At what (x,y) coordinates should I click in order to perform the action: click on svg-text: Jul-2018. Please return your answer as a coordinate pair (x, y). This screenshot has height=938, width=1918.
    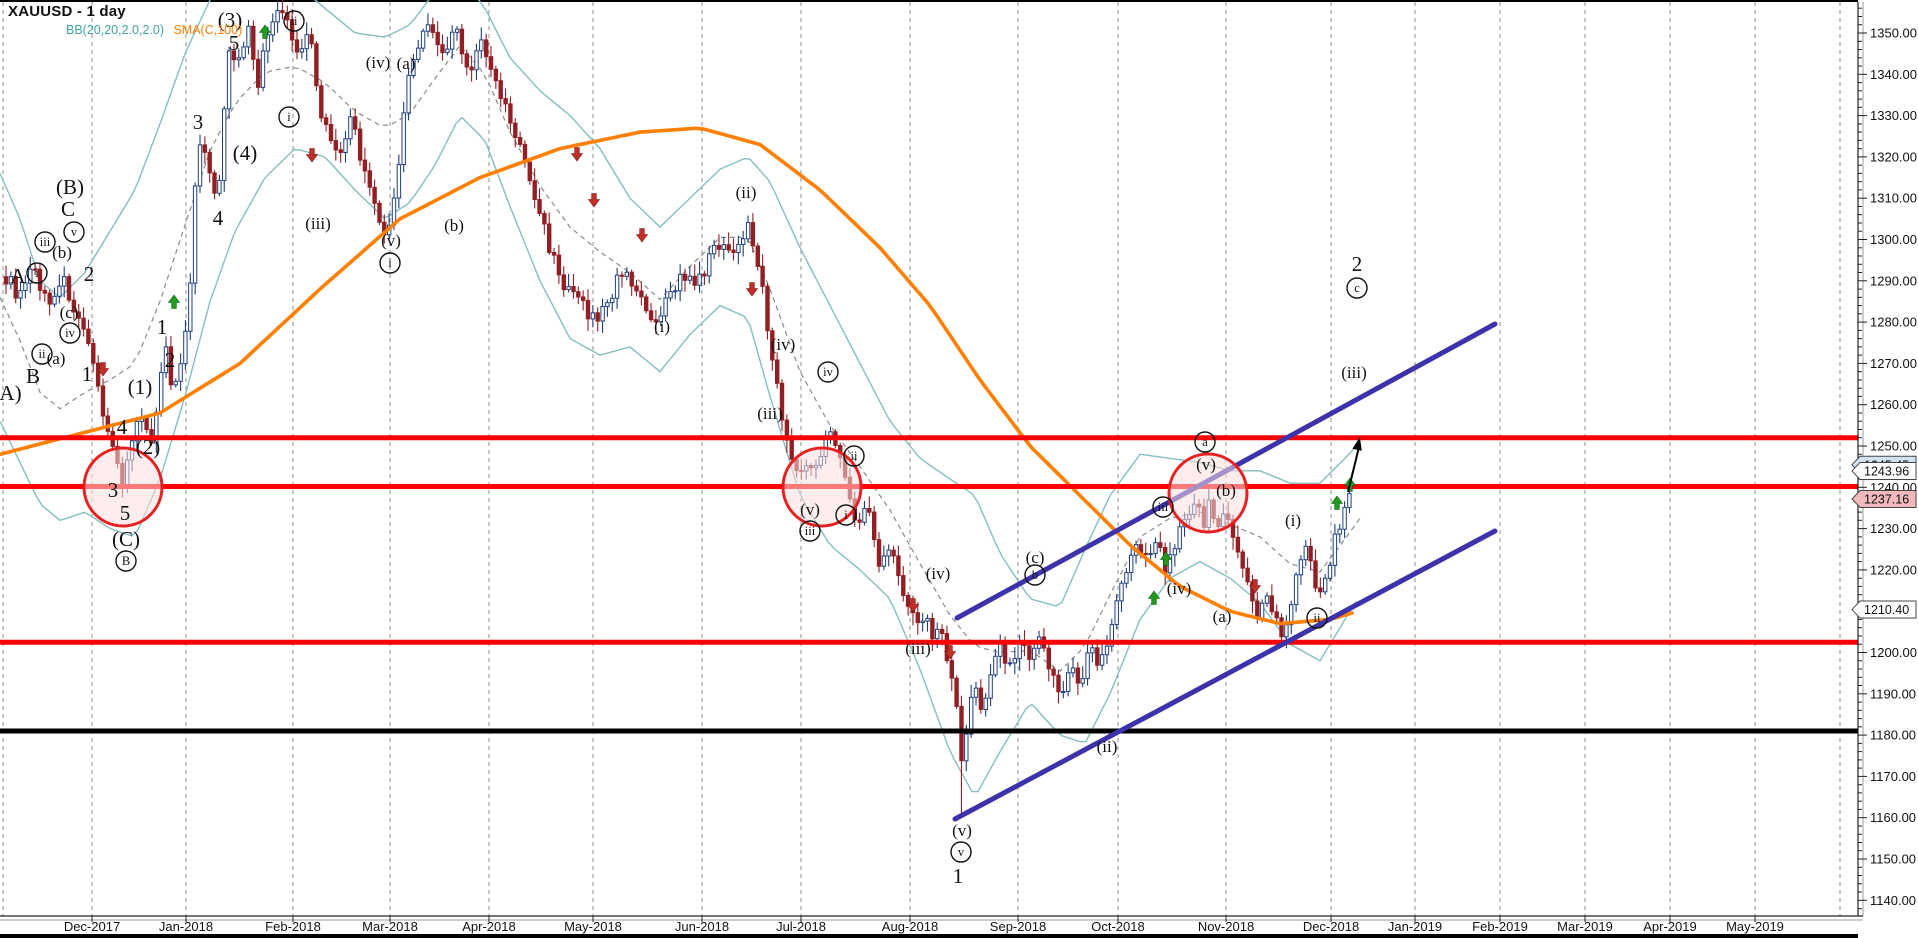
    Looking at the image, I should click on (801, 926).